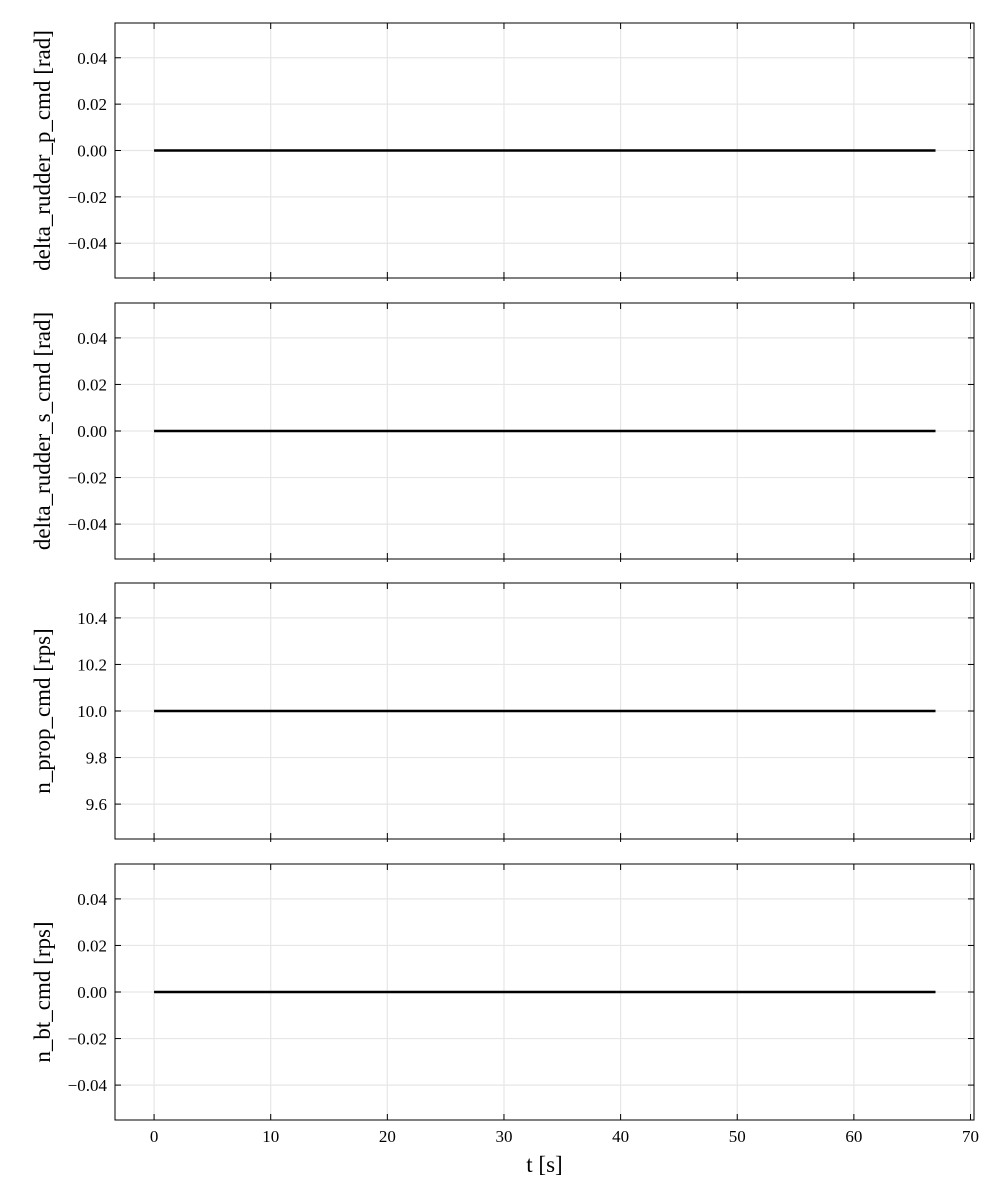 The height and width of the screenshot is (1200, 1003). What do you see at coordinates (92, 618) in the screenshot?
I see `y-tick-label: 10.4` at bounding box center [92, 618].